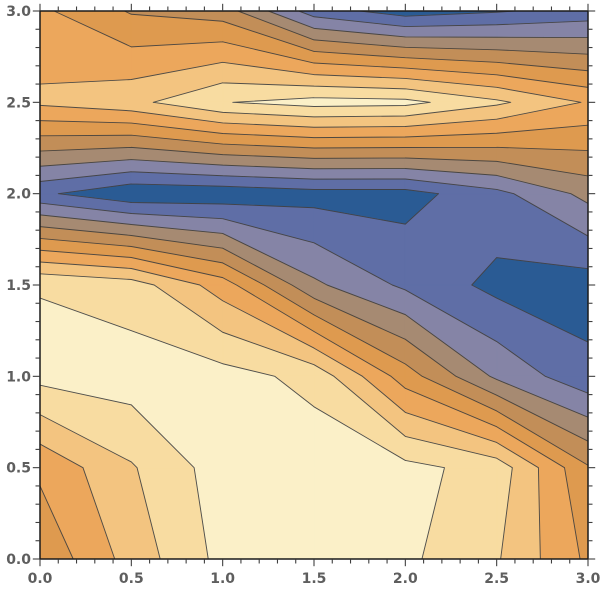 The width and height of the screenshot is (600, 591). Describe the element at coordinates (18, 195) in the screenshot. I see `y-tick-label: 2.0` at that location.